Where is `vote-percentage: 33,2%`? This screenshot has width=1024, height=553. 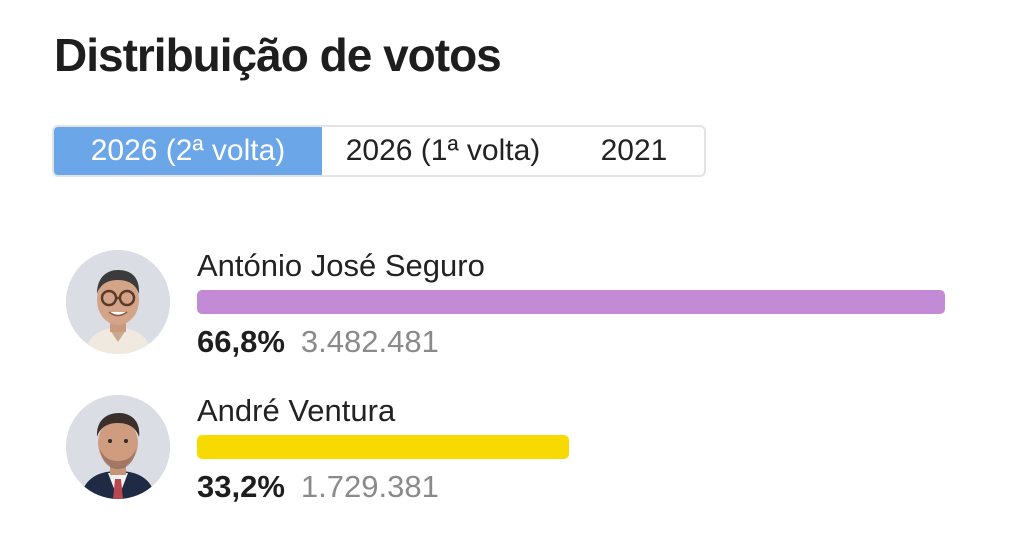
vote-percentage: 33,2% is located at coordinates (241, 486).